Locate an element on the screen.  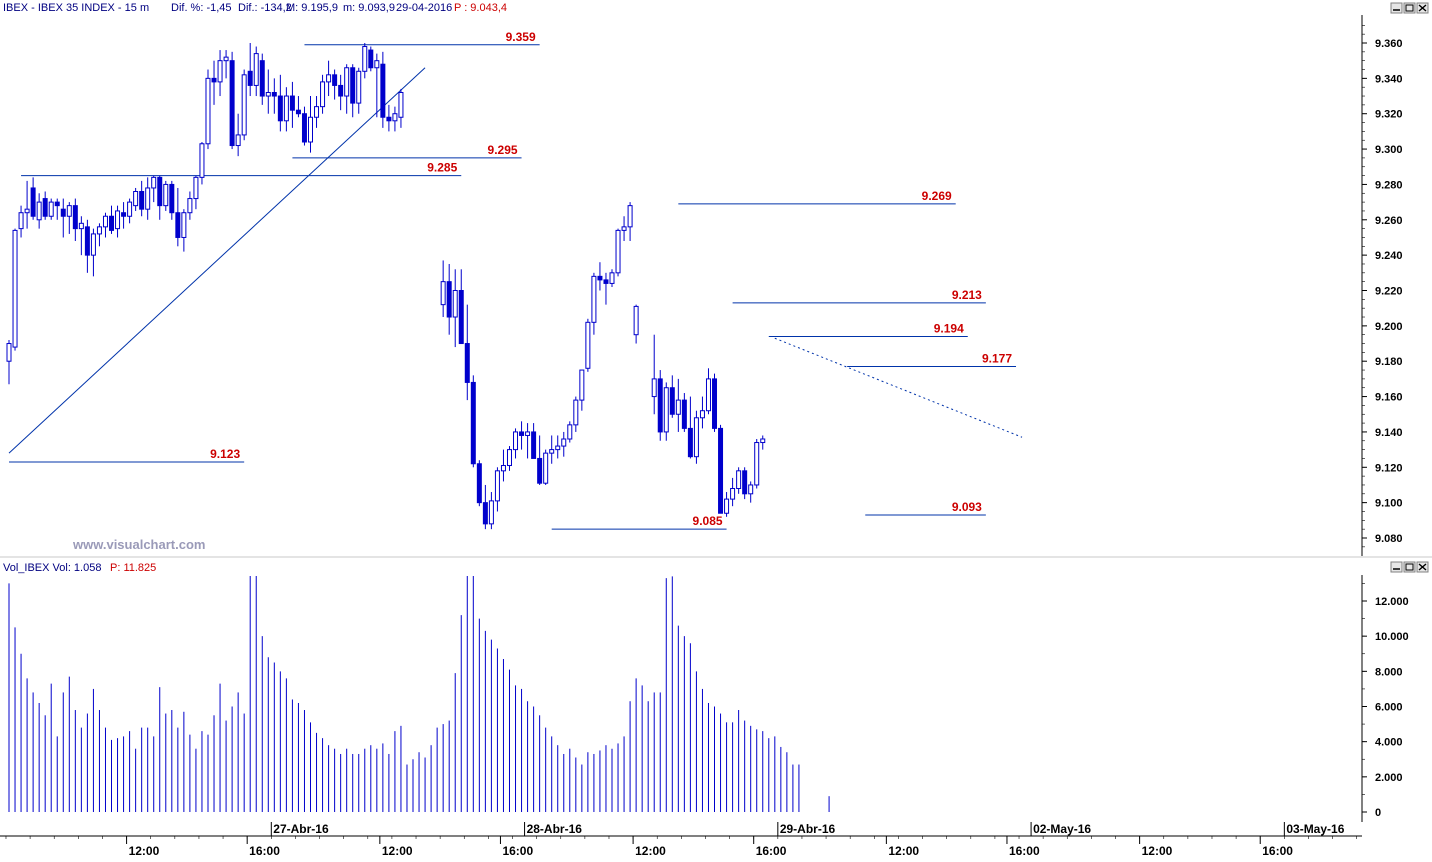
volume-header-name: Vol_IBEX Vol: 1.058 is located at coordinates (52, 568).